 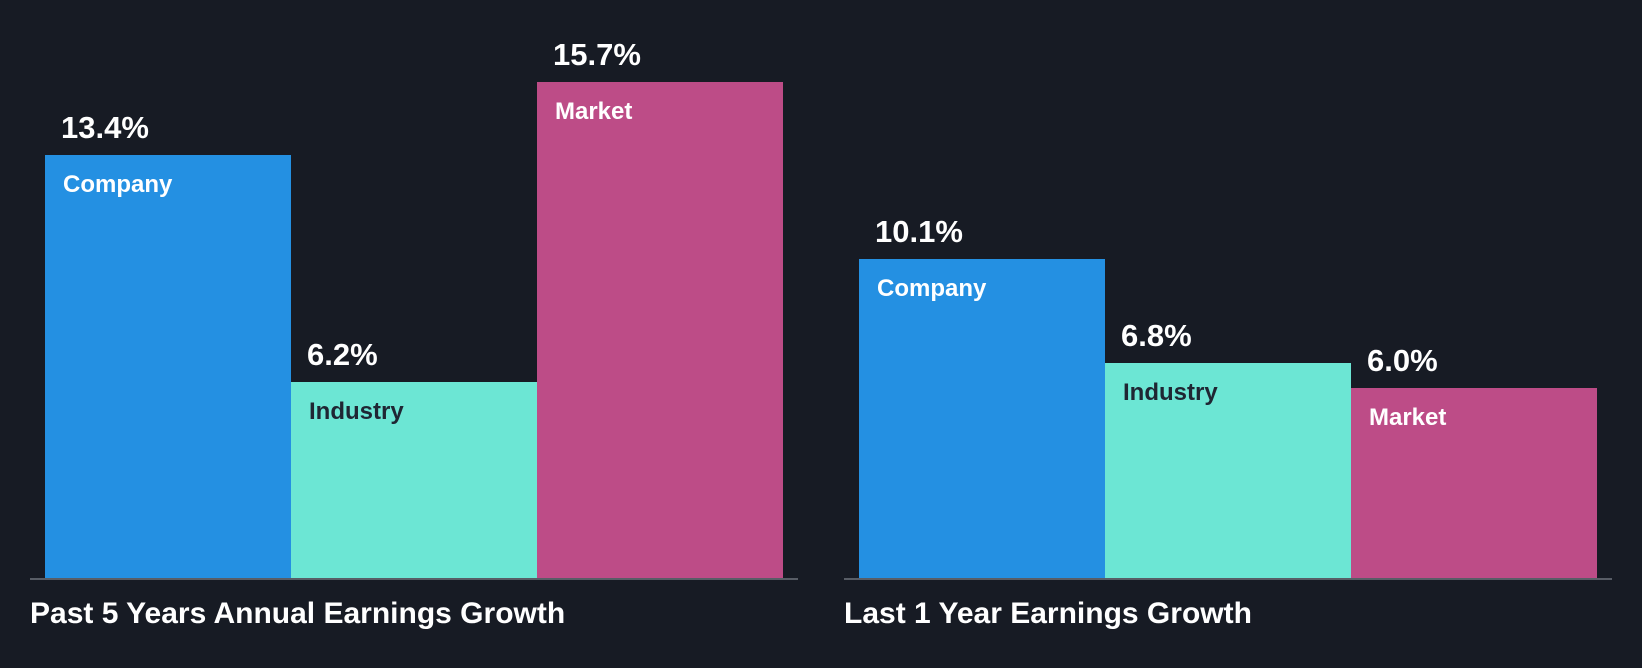 I want to click on bar-group-market: 6.0% Market, so click(x=1474, y=461).